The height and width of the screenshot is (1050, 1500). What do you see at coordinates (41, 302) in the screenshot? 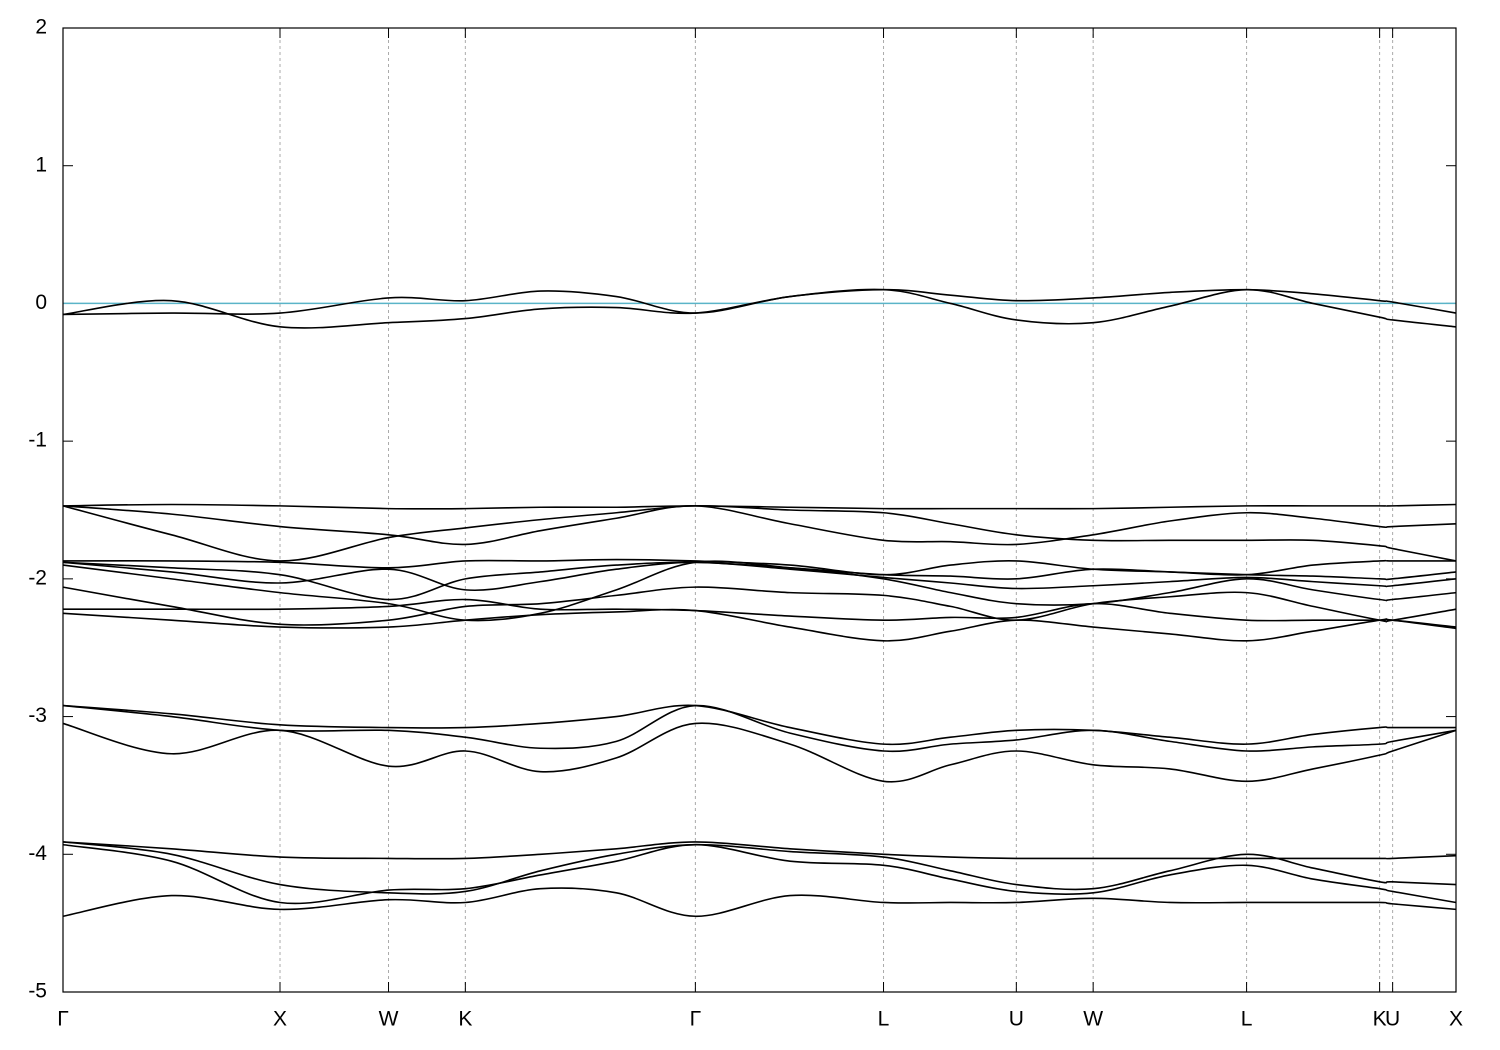
I see `y-tick-label: 0` at bounding box center [41, 302].